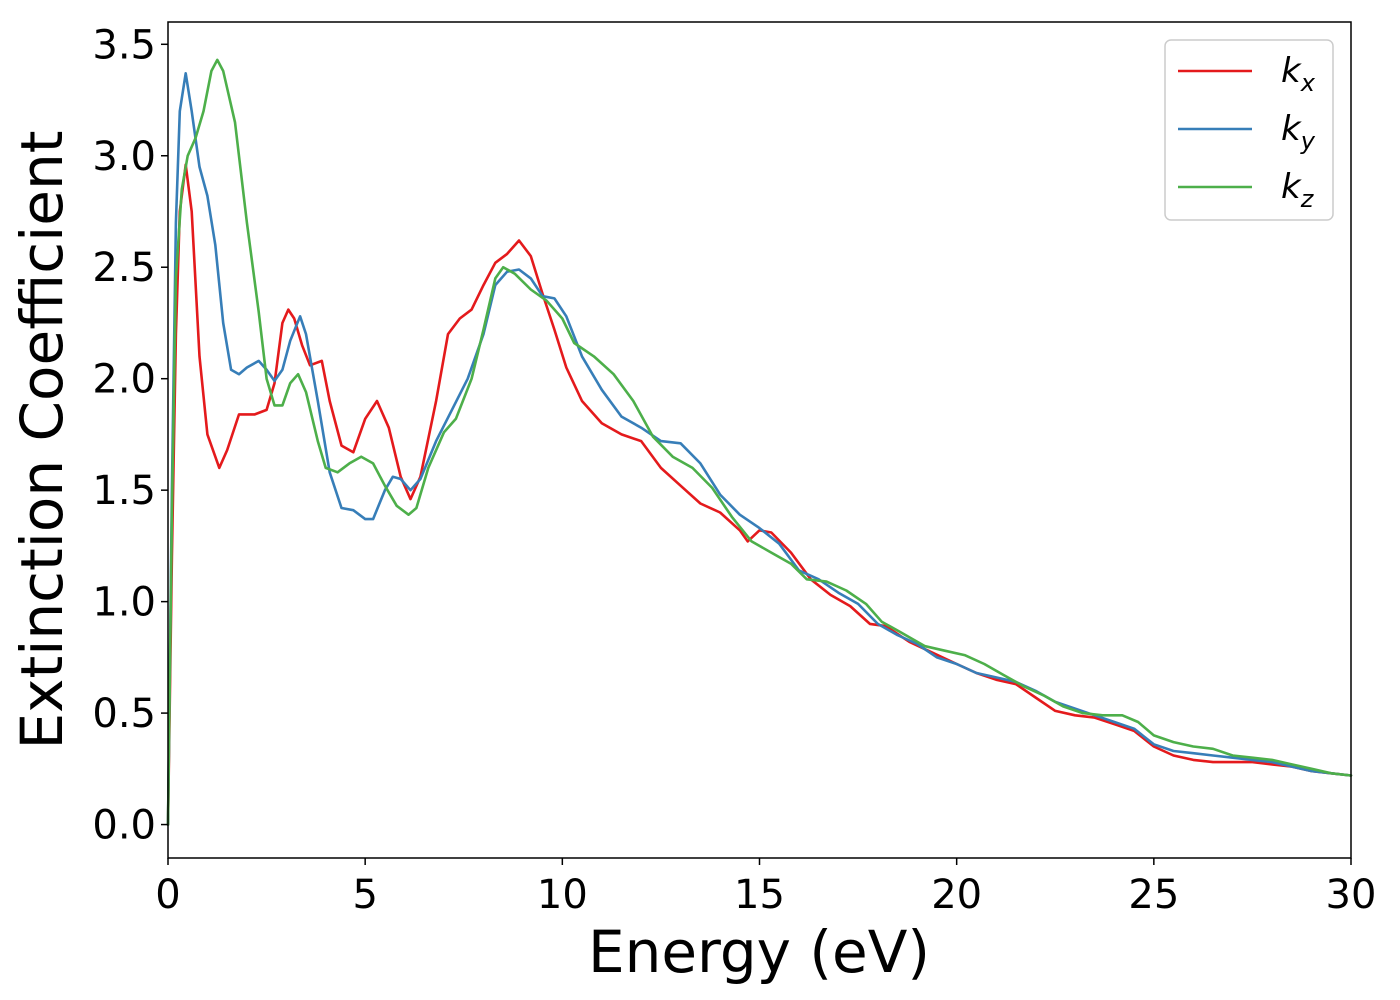 This screenshot has height=1000, width=1400. I want to click on x-tick-label: 25, so click(1153, 895).